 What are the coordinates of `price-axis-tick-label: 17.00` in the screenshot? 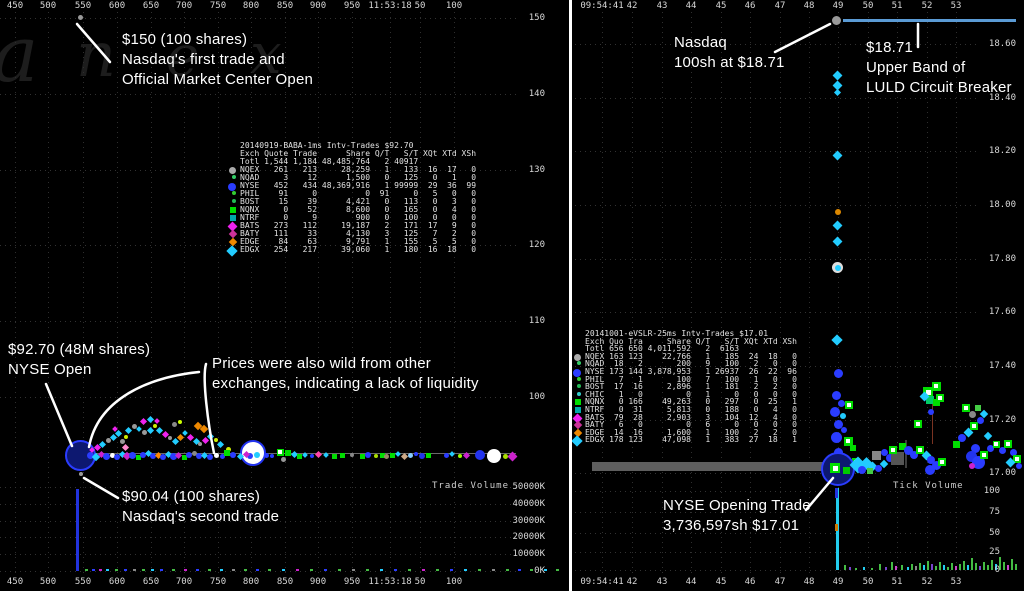 It's located at (1002, 473).